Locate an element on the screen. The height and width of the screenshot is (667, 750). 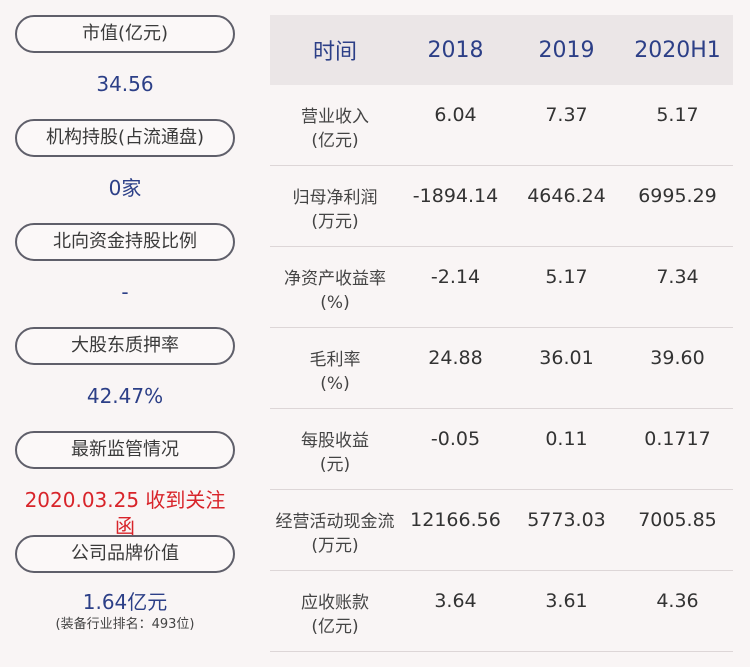
row-label: 净资产收益率 (%) is located at coordinates (335, 281).